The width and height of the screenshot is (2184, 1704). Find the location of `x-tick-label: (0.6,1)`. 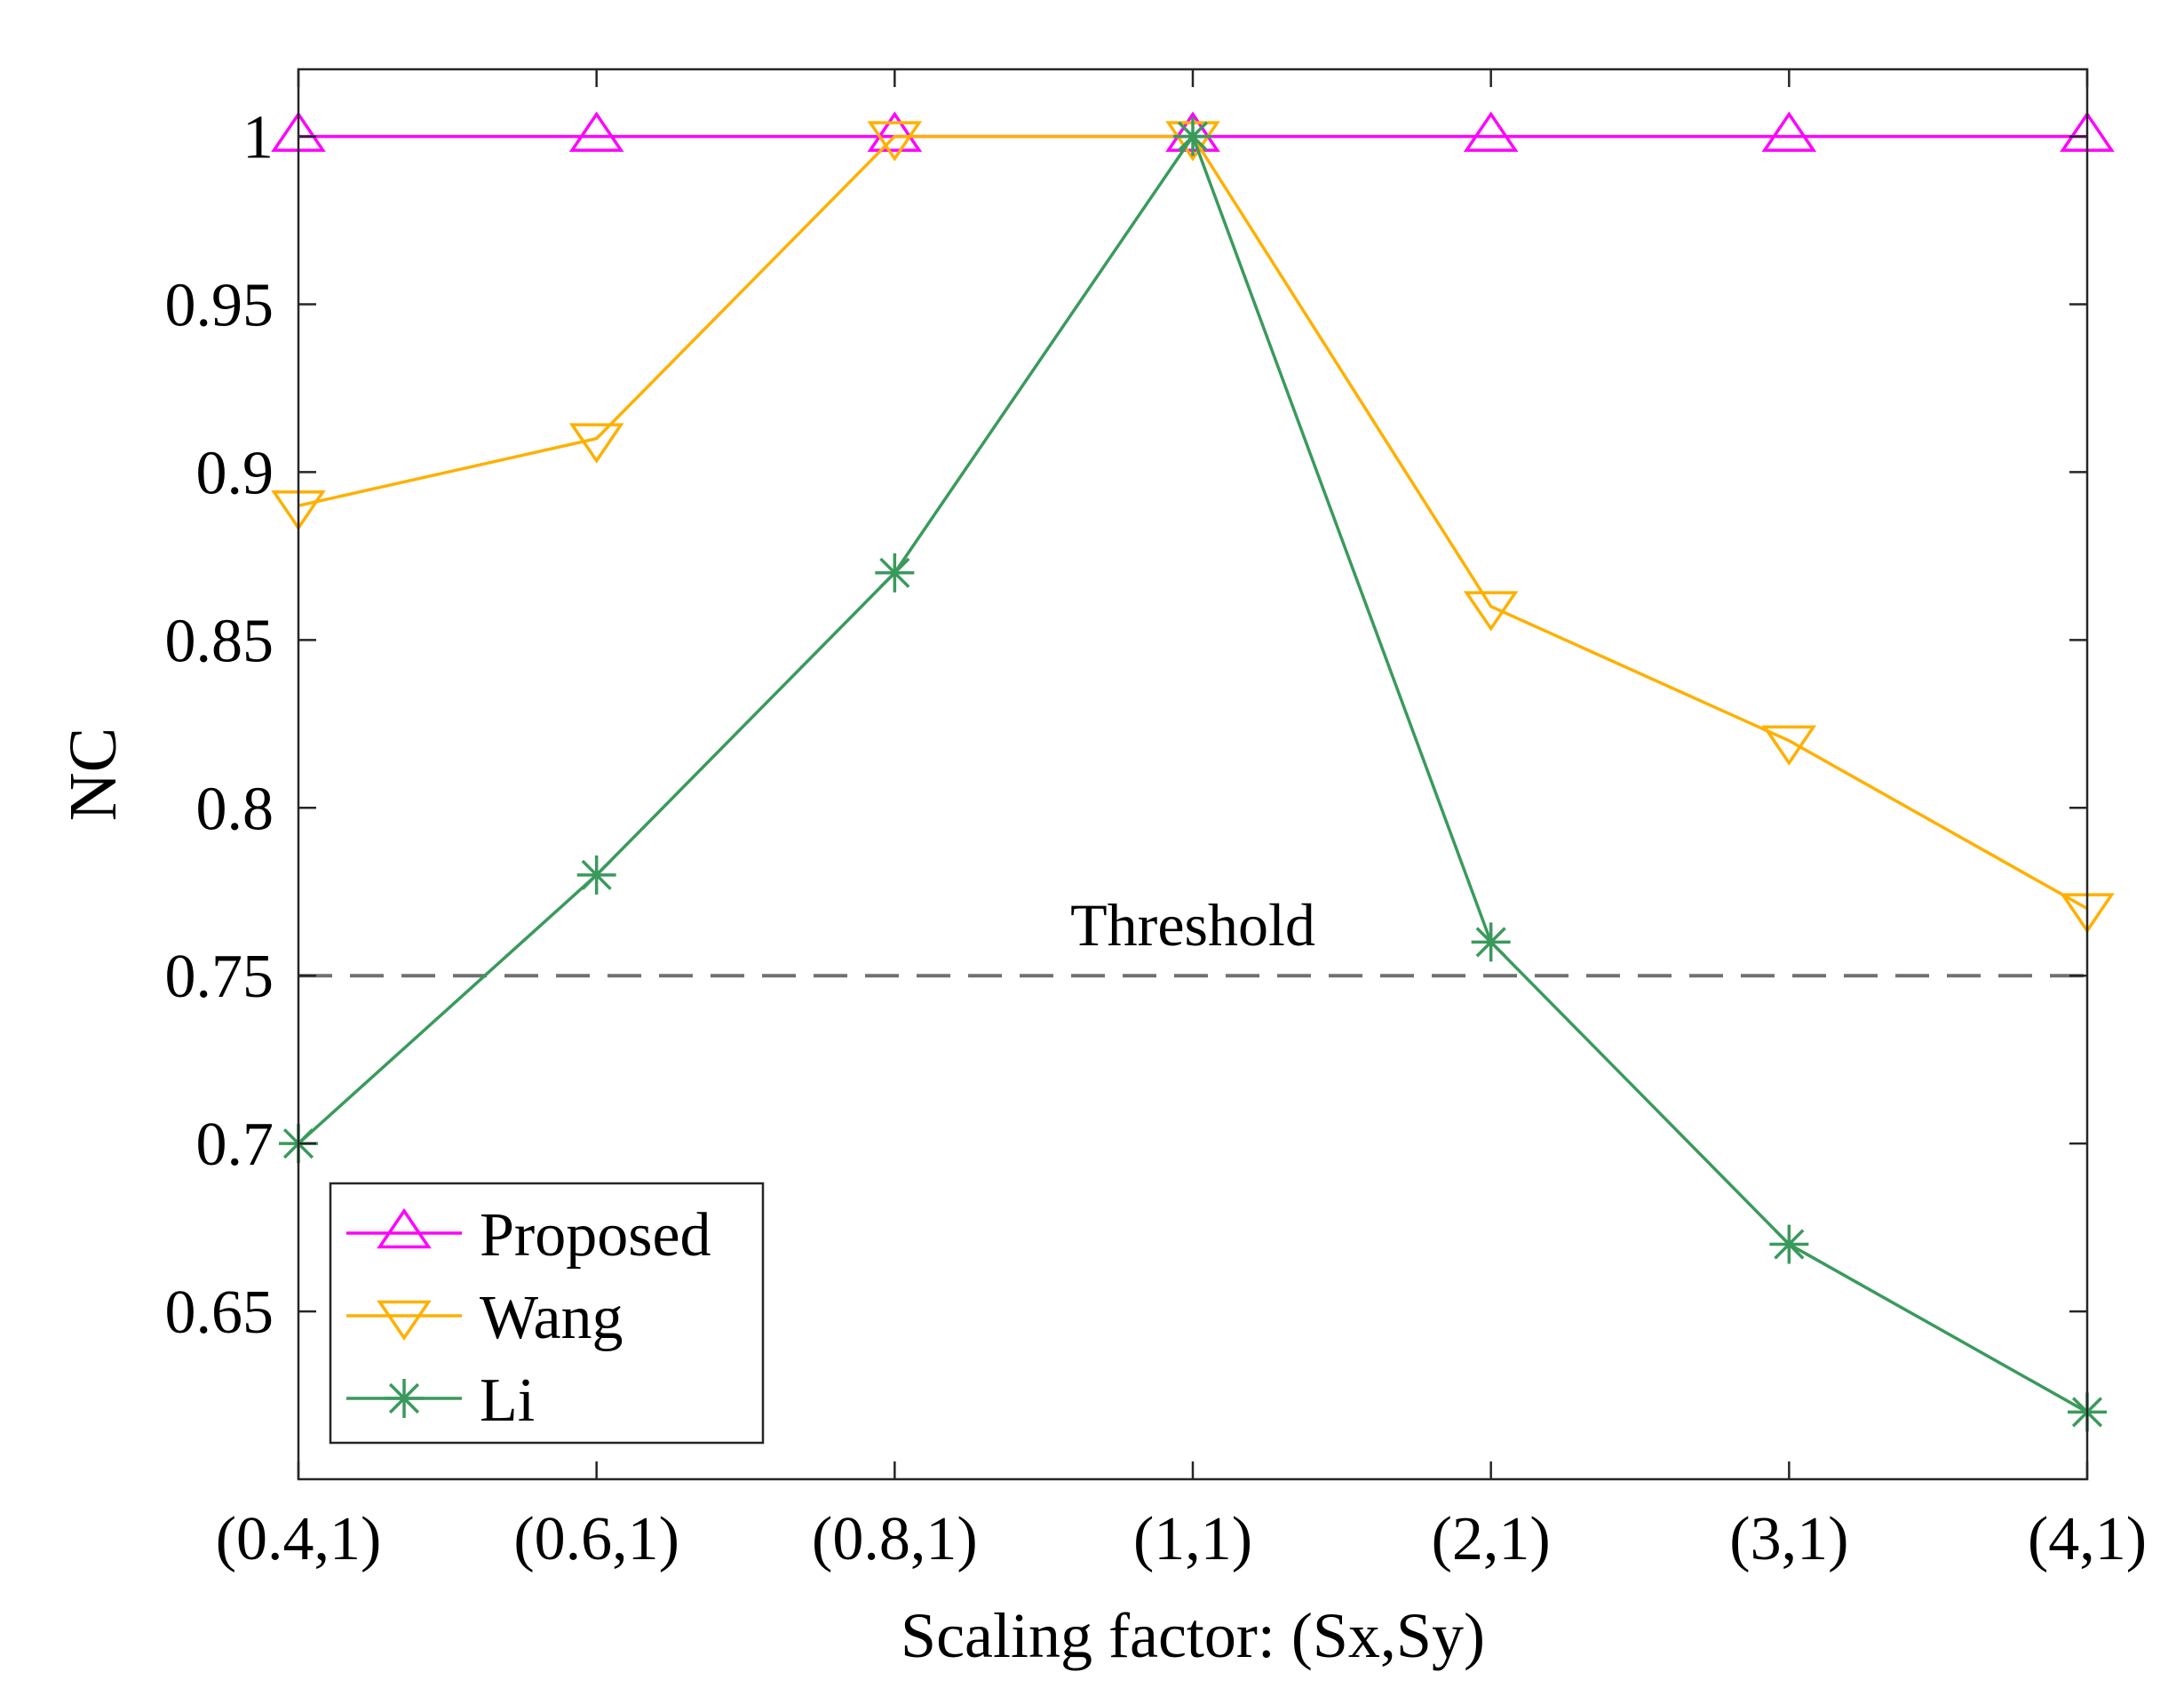

x-tick-label: (0.6,1) is located at coordinates (596, 1539).